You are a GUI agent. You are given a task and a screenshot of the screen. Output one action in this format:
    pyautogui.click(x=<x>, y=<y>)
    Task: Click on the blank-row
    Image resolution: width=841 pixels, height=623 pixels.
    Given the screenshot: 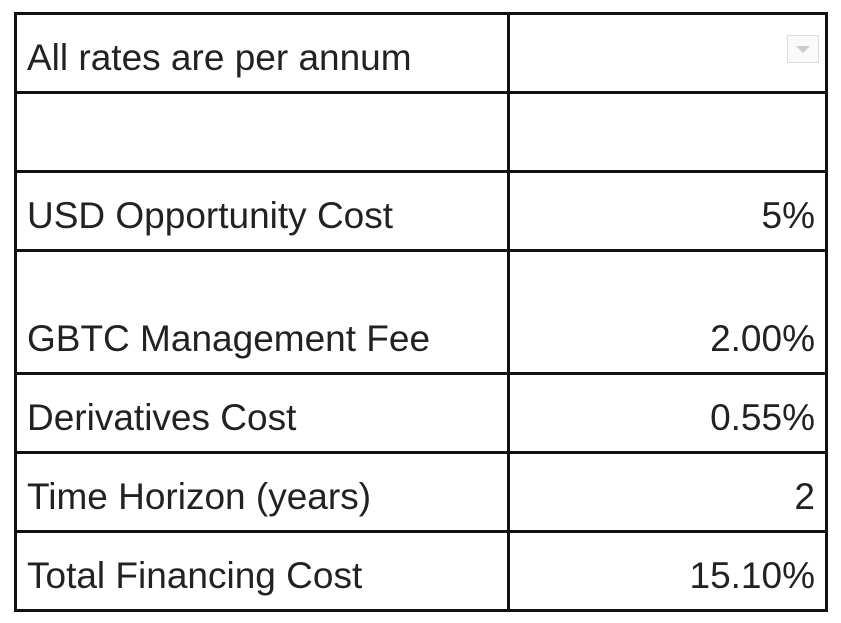 What is the action you would take?
    pyautogui.click(x=421, y=132)
    